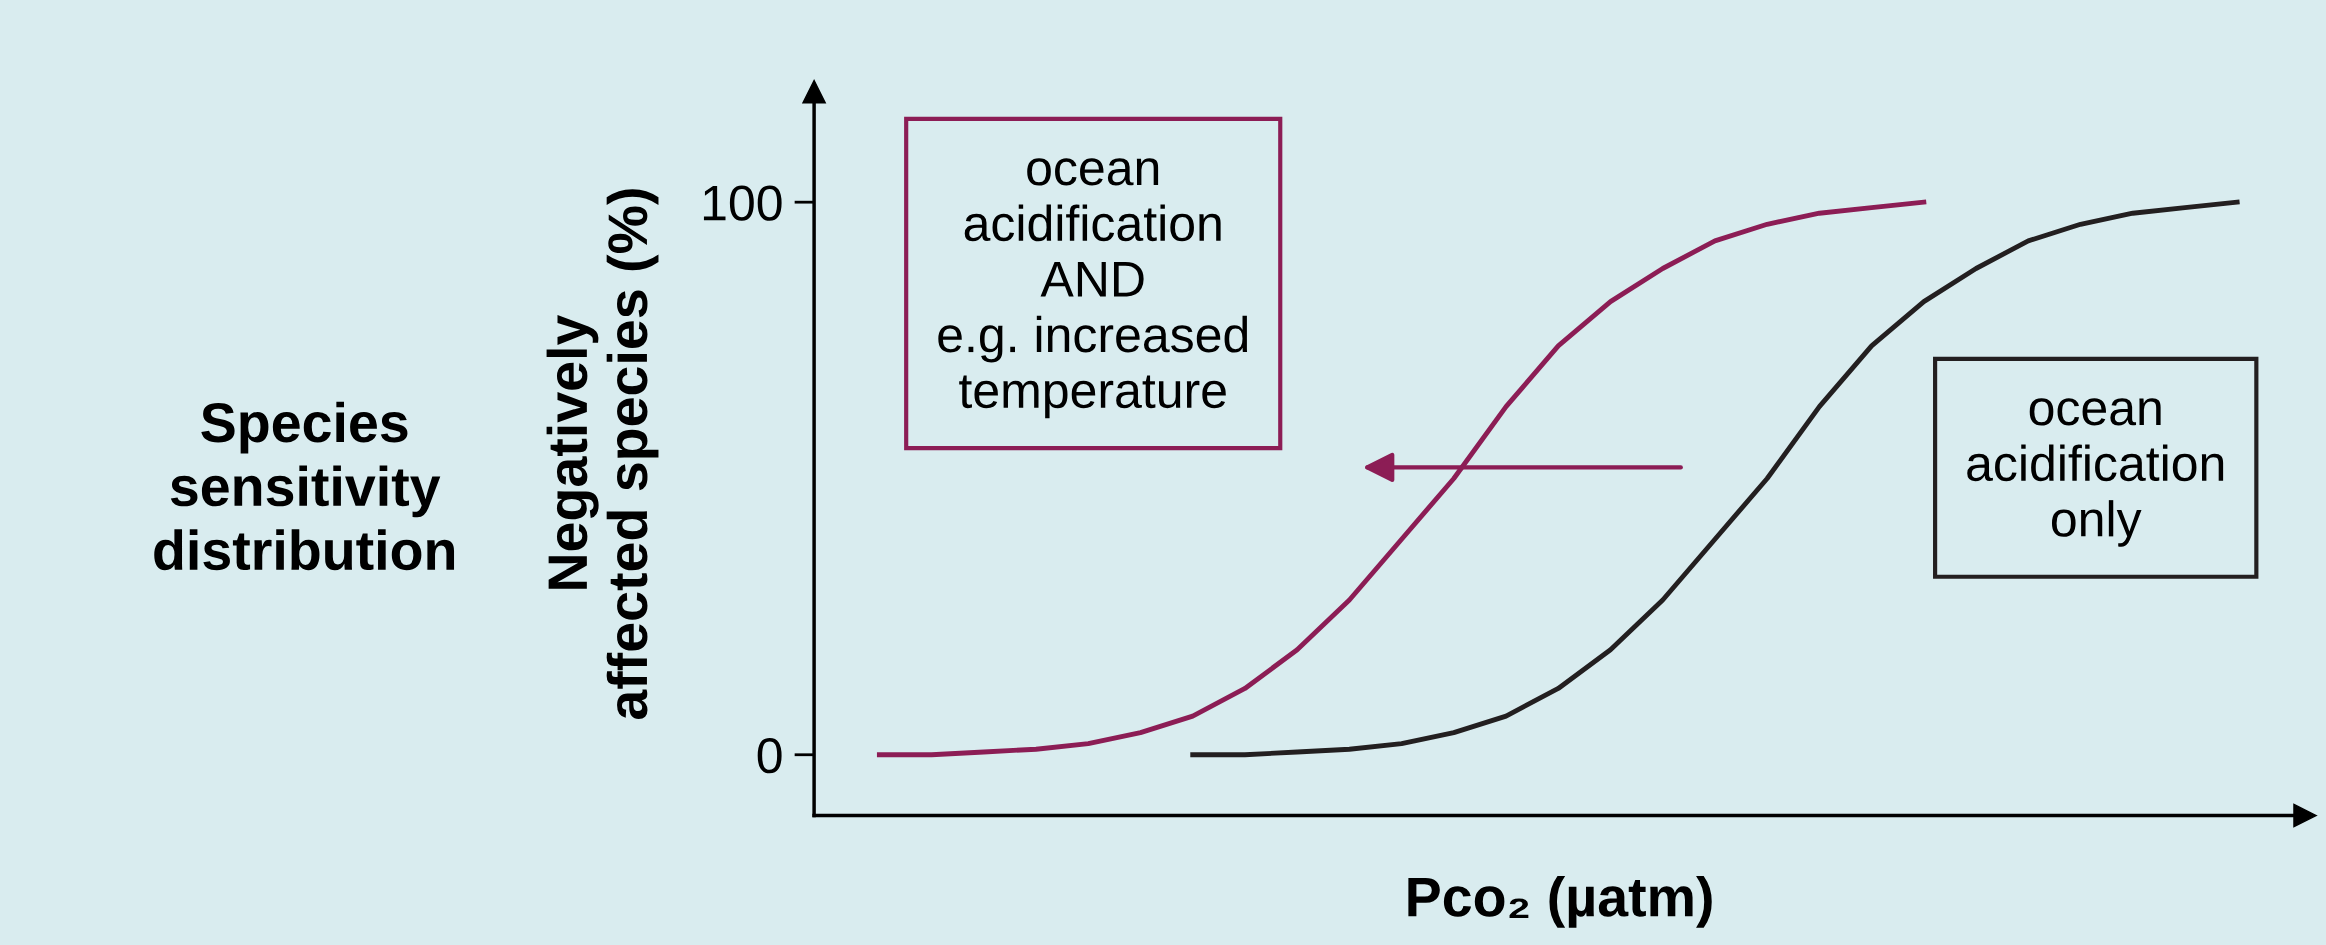  What do you see at coordinates (1093, 288) in the screenshot?
I see `annotation: ocean acidification AND e.g. increased temperature` at bounding box center [1093, 288].